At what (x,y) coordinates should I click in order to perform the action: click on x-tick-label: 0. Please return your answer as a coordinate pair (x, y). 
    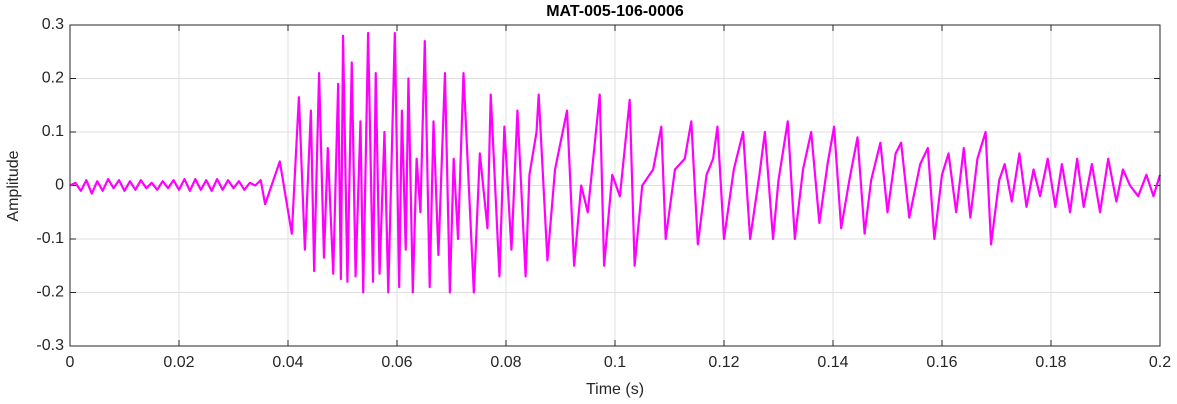
    Looking at the image, I should click on (70, 362).